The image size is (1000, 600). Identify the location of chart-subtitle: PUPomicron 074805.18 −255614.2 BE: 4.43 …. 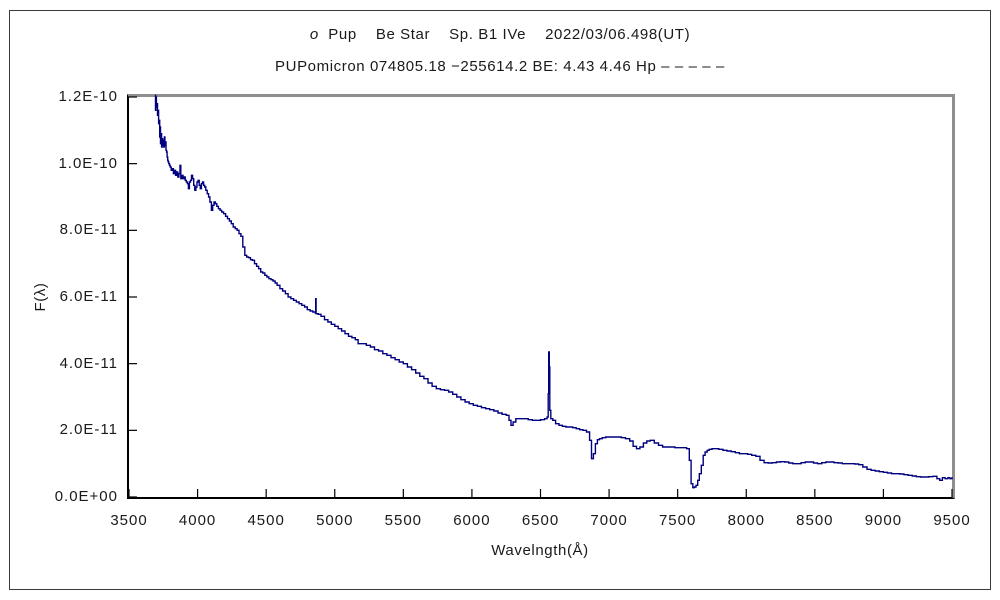
(500, 66).